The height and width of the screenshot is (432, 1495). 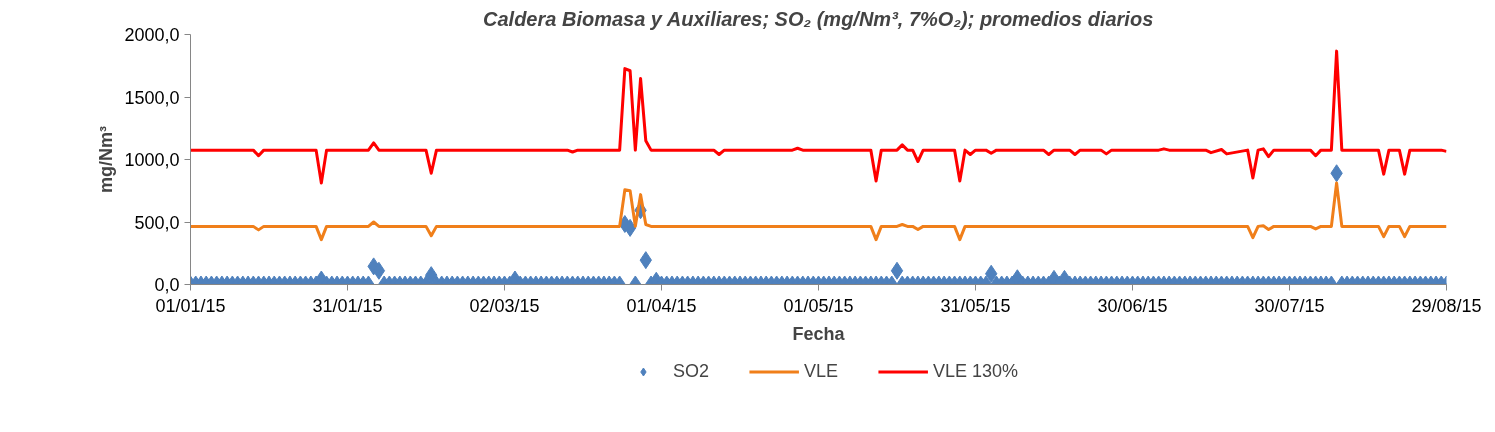 I want to click on y-tick-label: 1000,0, so click(x=152, y=160).